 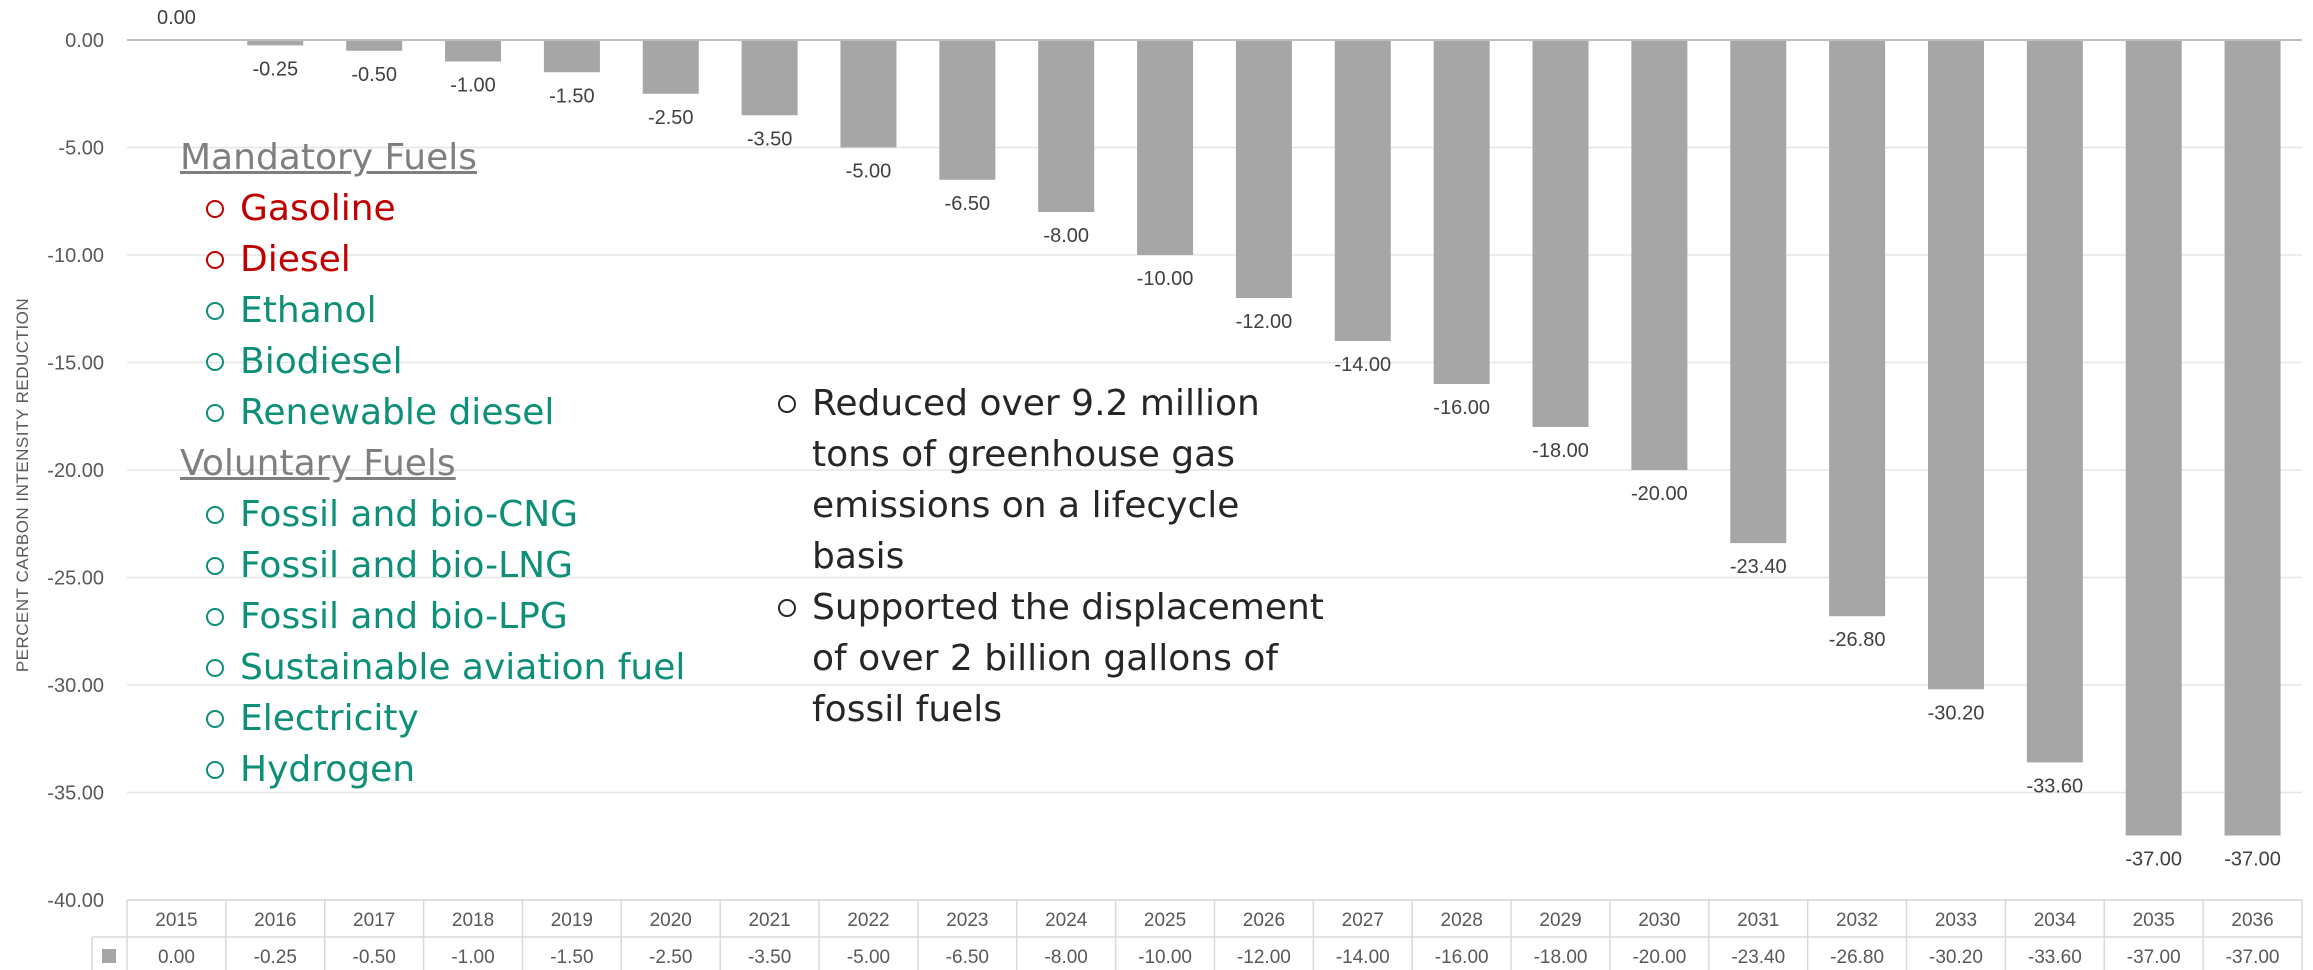 I want to click on table-value: -3.50, so click(x=769, y=957).